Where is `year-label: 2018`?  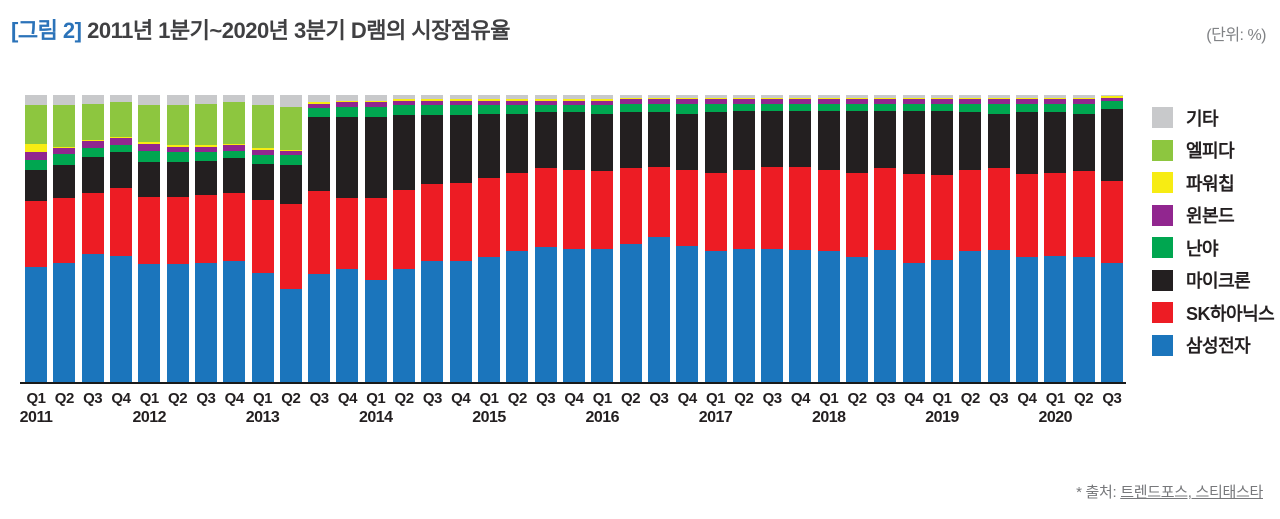
year-label: 2018 is located at coordinates (828, 417).